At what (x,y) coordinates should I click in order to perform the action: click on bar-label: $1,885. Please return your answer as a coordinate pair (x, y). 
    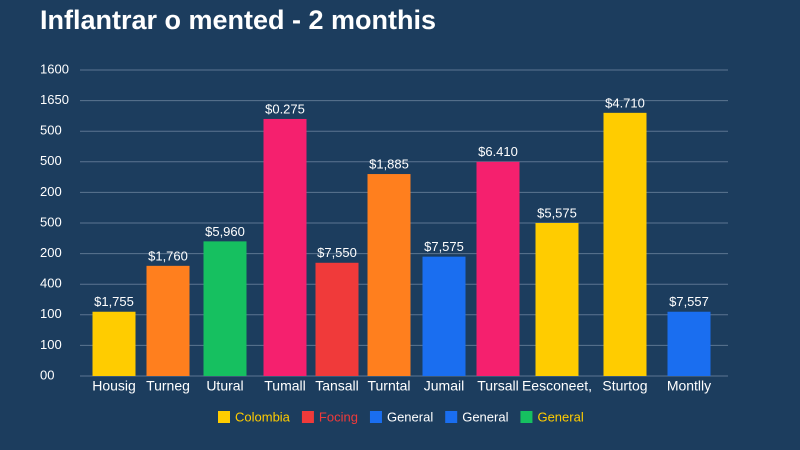
    Looking at the image, I should click on (389, 163).